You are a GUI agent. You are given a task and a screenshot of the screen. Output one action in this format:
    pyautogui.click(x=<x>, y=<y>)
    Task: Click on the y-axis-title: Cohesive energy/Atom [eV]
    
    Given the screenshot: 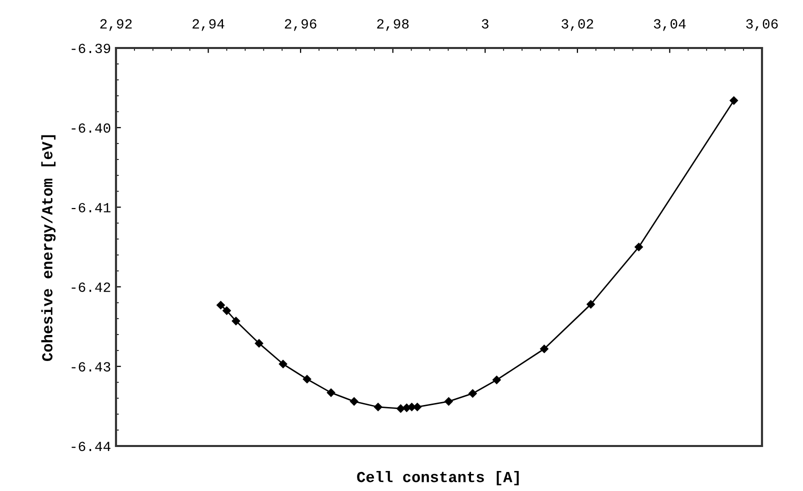 What is the action you would take?
    pyautogui.click(x=48, y=248)
    